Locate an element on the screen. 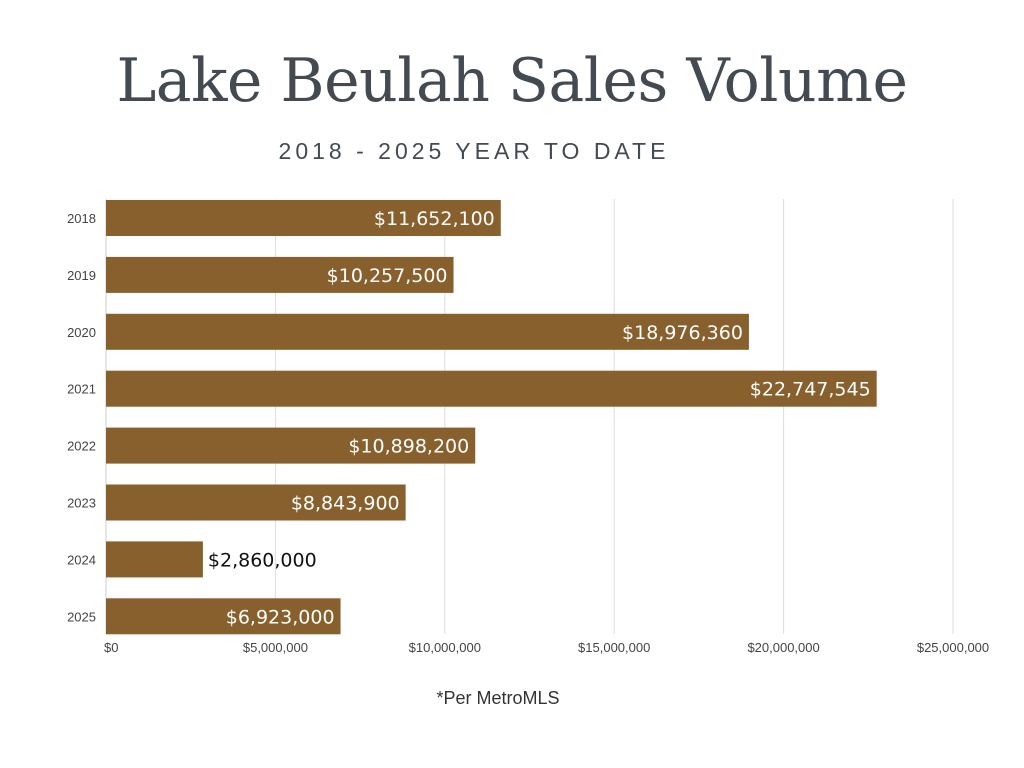  data-label-2018: $11,652,100 is located at coordinates (434, 219).